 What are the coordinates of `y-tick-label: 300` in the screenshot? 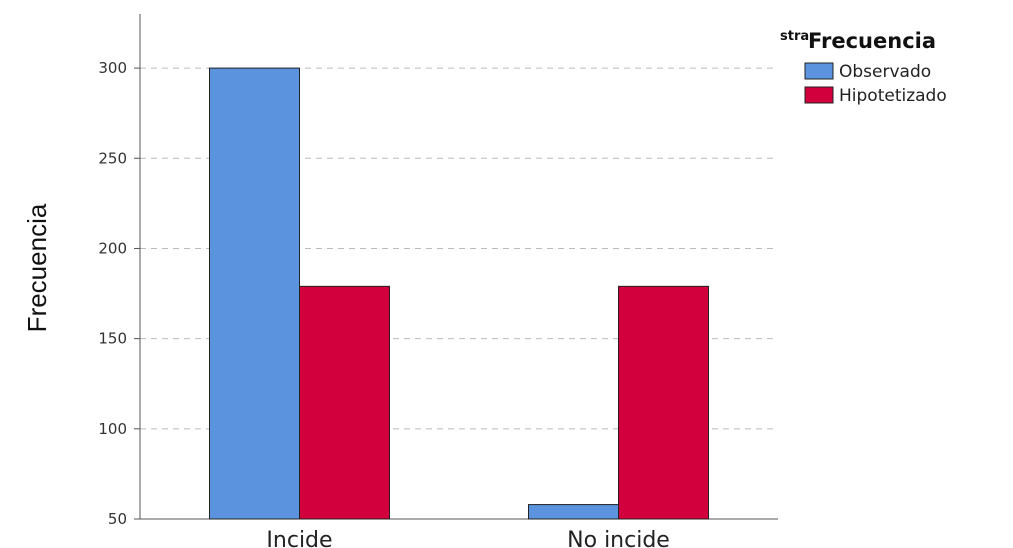 It's located at (112, 68).